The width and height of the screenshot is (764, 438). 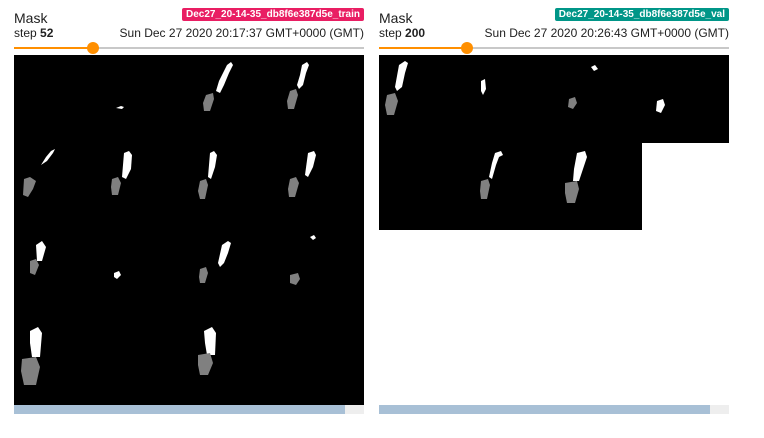 I want to click on timestamp: Sun Dec 27 2020 20:26:43 GMT+0000 (GMT), so click(x=606, y=33).